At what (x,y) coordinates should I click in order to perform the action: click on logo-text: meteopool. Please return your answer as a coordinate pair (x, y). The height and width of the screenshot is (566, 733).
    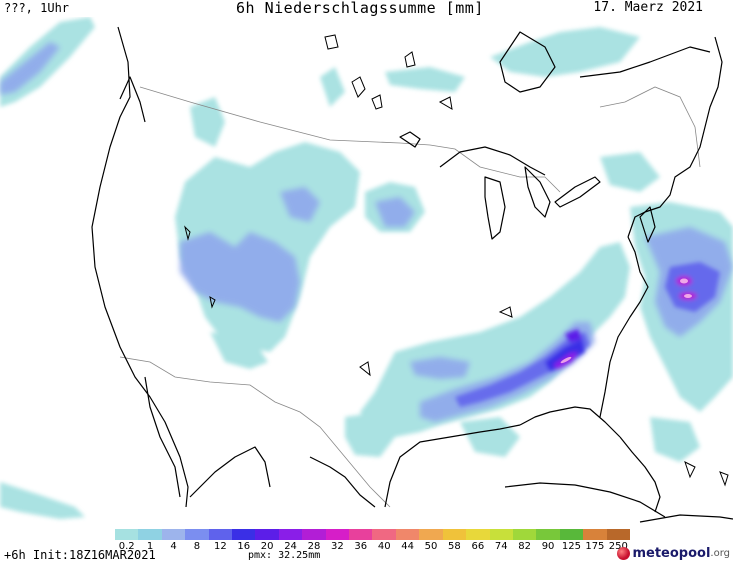
    Looking at the image, I should click on (671, 553).